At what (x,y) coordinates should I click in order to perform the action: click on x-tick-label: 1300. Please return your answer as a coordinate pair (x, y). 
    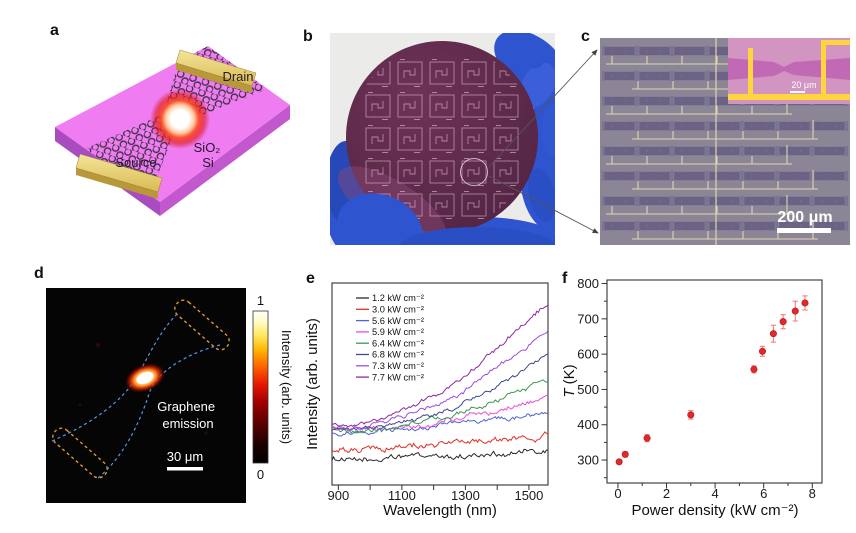
    Looking at the image, I should click on (465, 495).